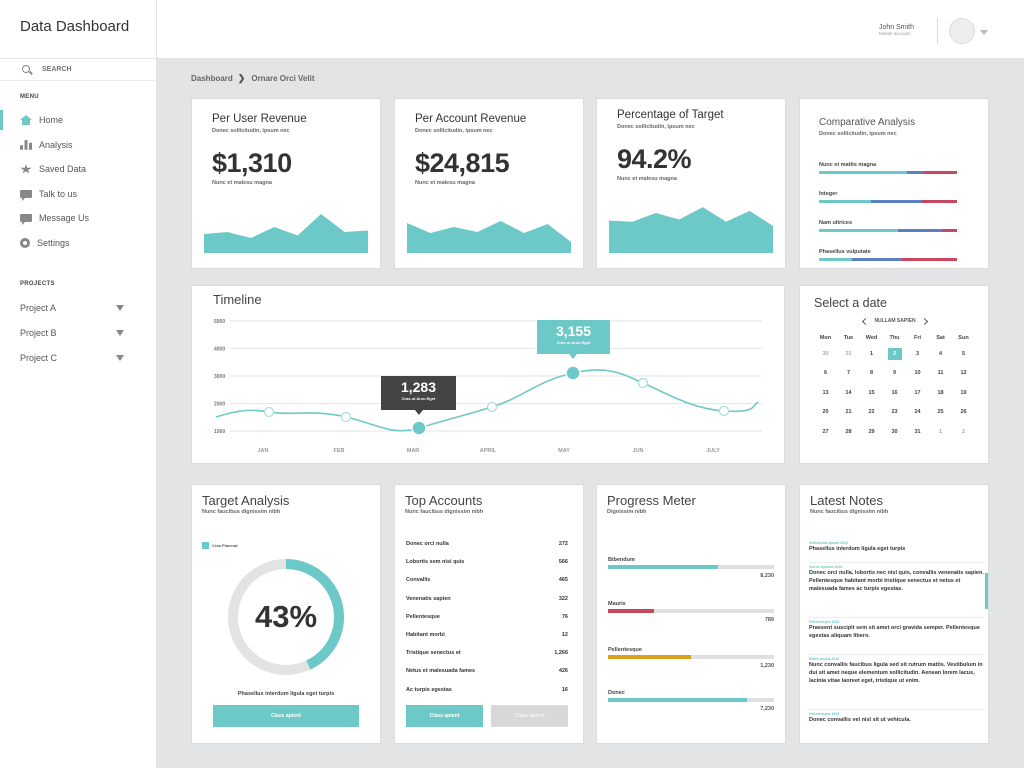 The height and width of the screenshot is (768, 1024). Describe the element at coordinates (917, 354) in the screenshot. I see `calendar-day: 3` at that location.